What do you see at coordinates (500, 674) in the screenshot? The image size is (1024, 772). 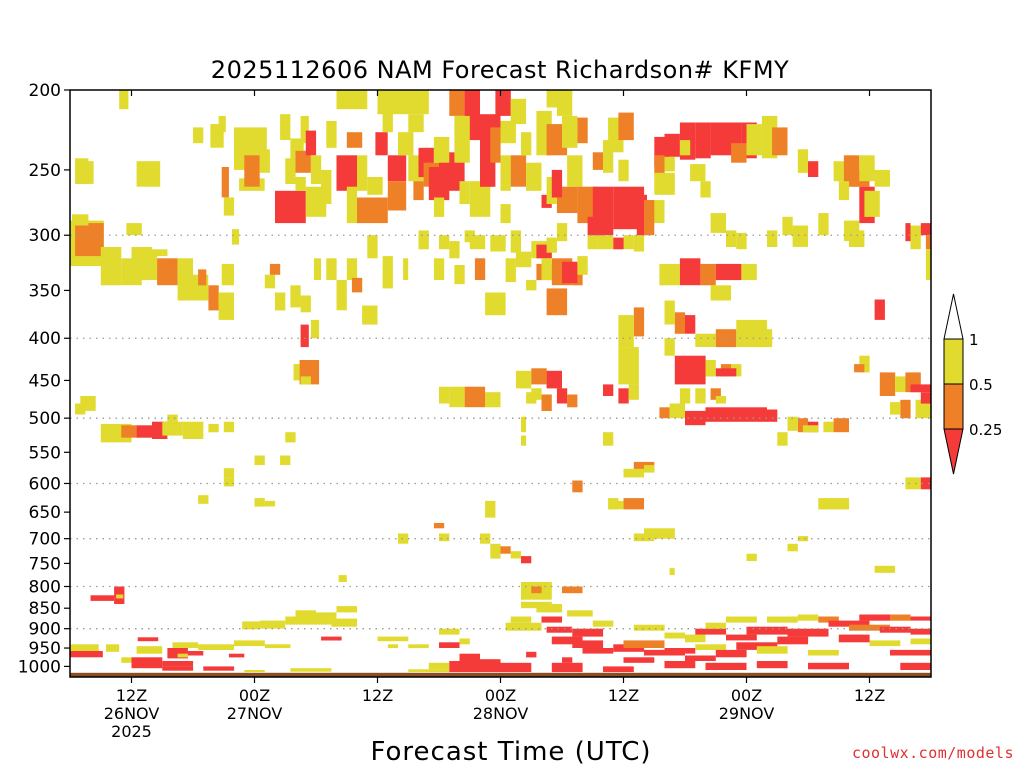 I see `surface-band` at bounding box center [500, 674].